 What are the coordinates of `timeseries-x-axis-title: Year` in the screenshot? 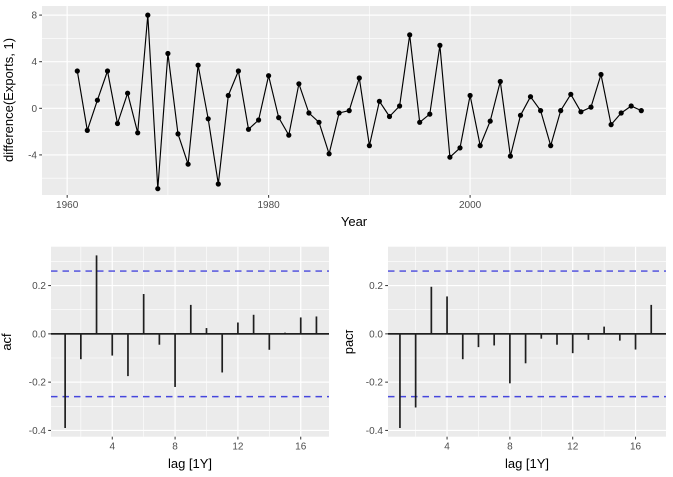 It's located at (354, 221).